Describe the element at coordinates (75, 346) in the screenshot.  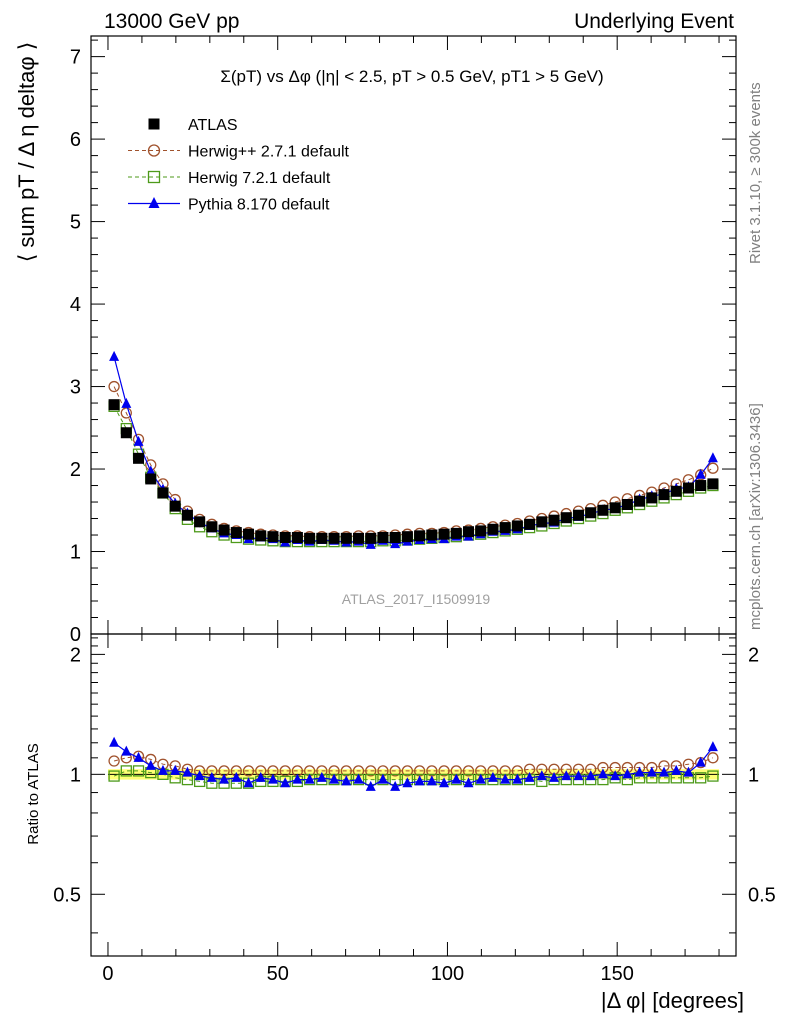
I see `main-y-tick-labels: 0 1 2 3 4 5 6 7` at that location.